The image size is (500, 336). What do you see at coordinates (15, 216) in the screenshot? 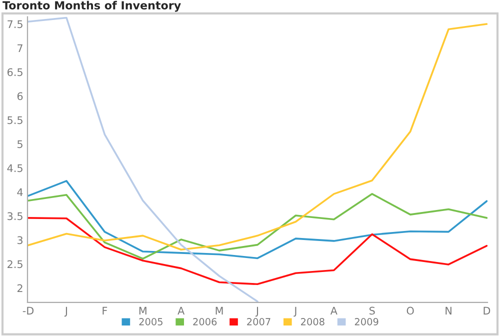
I see `y-tick-label: 3.5` at bounding box center [15, 216].